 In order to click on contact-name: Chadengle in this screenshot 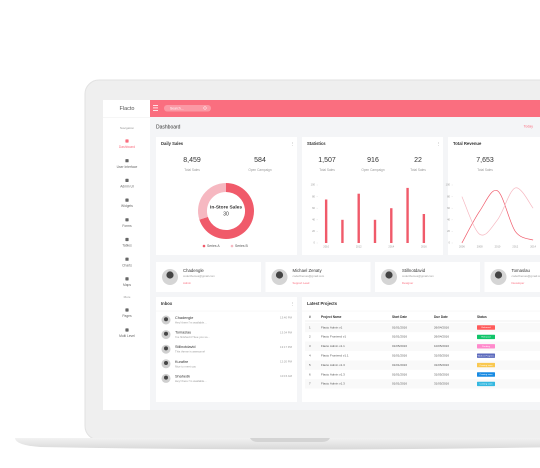, I will do `click(193, 270)`.